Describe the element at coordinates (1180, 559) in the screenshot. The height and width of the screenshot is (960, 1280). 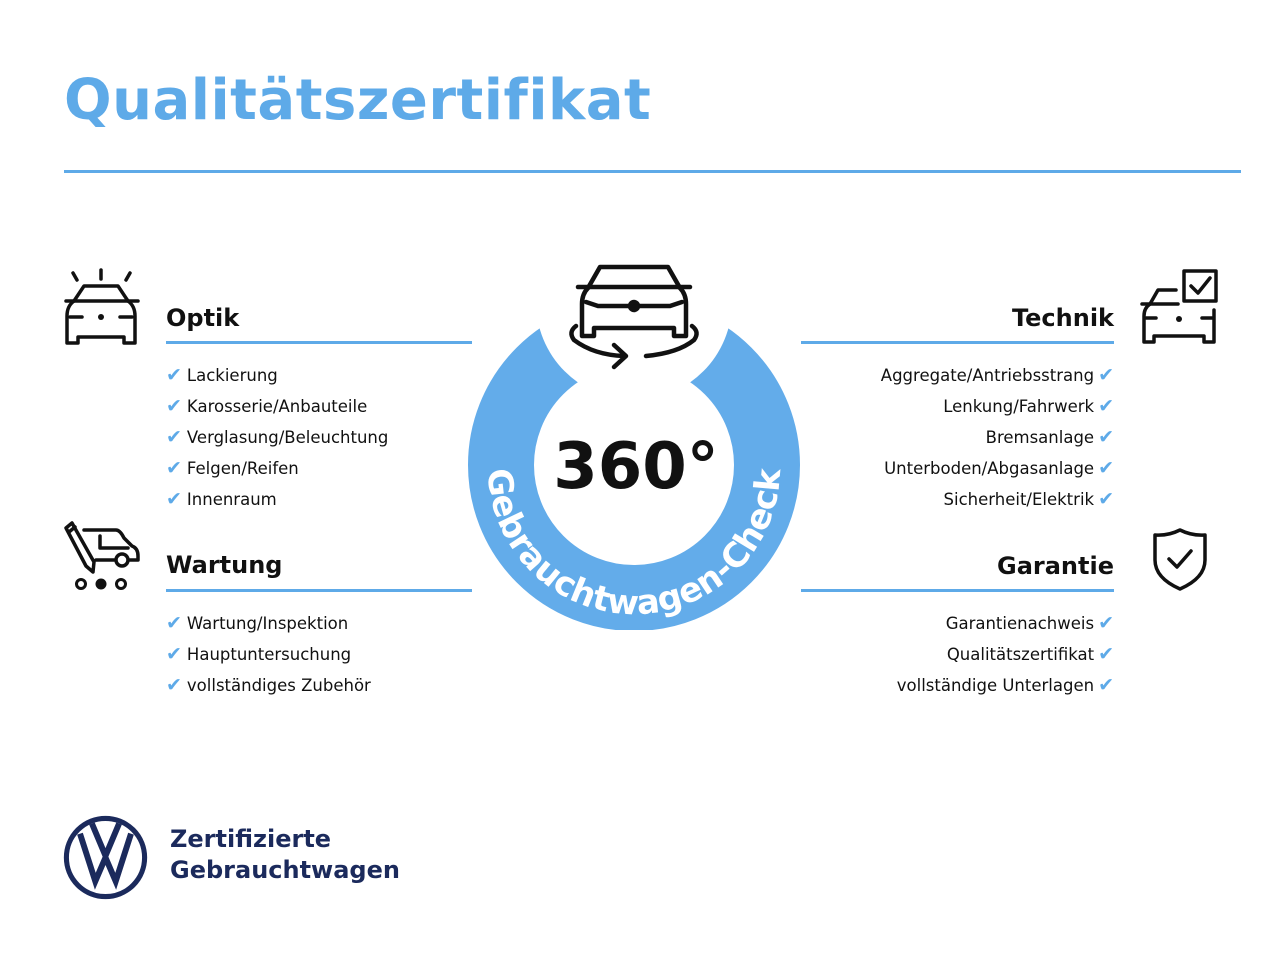
I see `shield-check-icon` at that location.